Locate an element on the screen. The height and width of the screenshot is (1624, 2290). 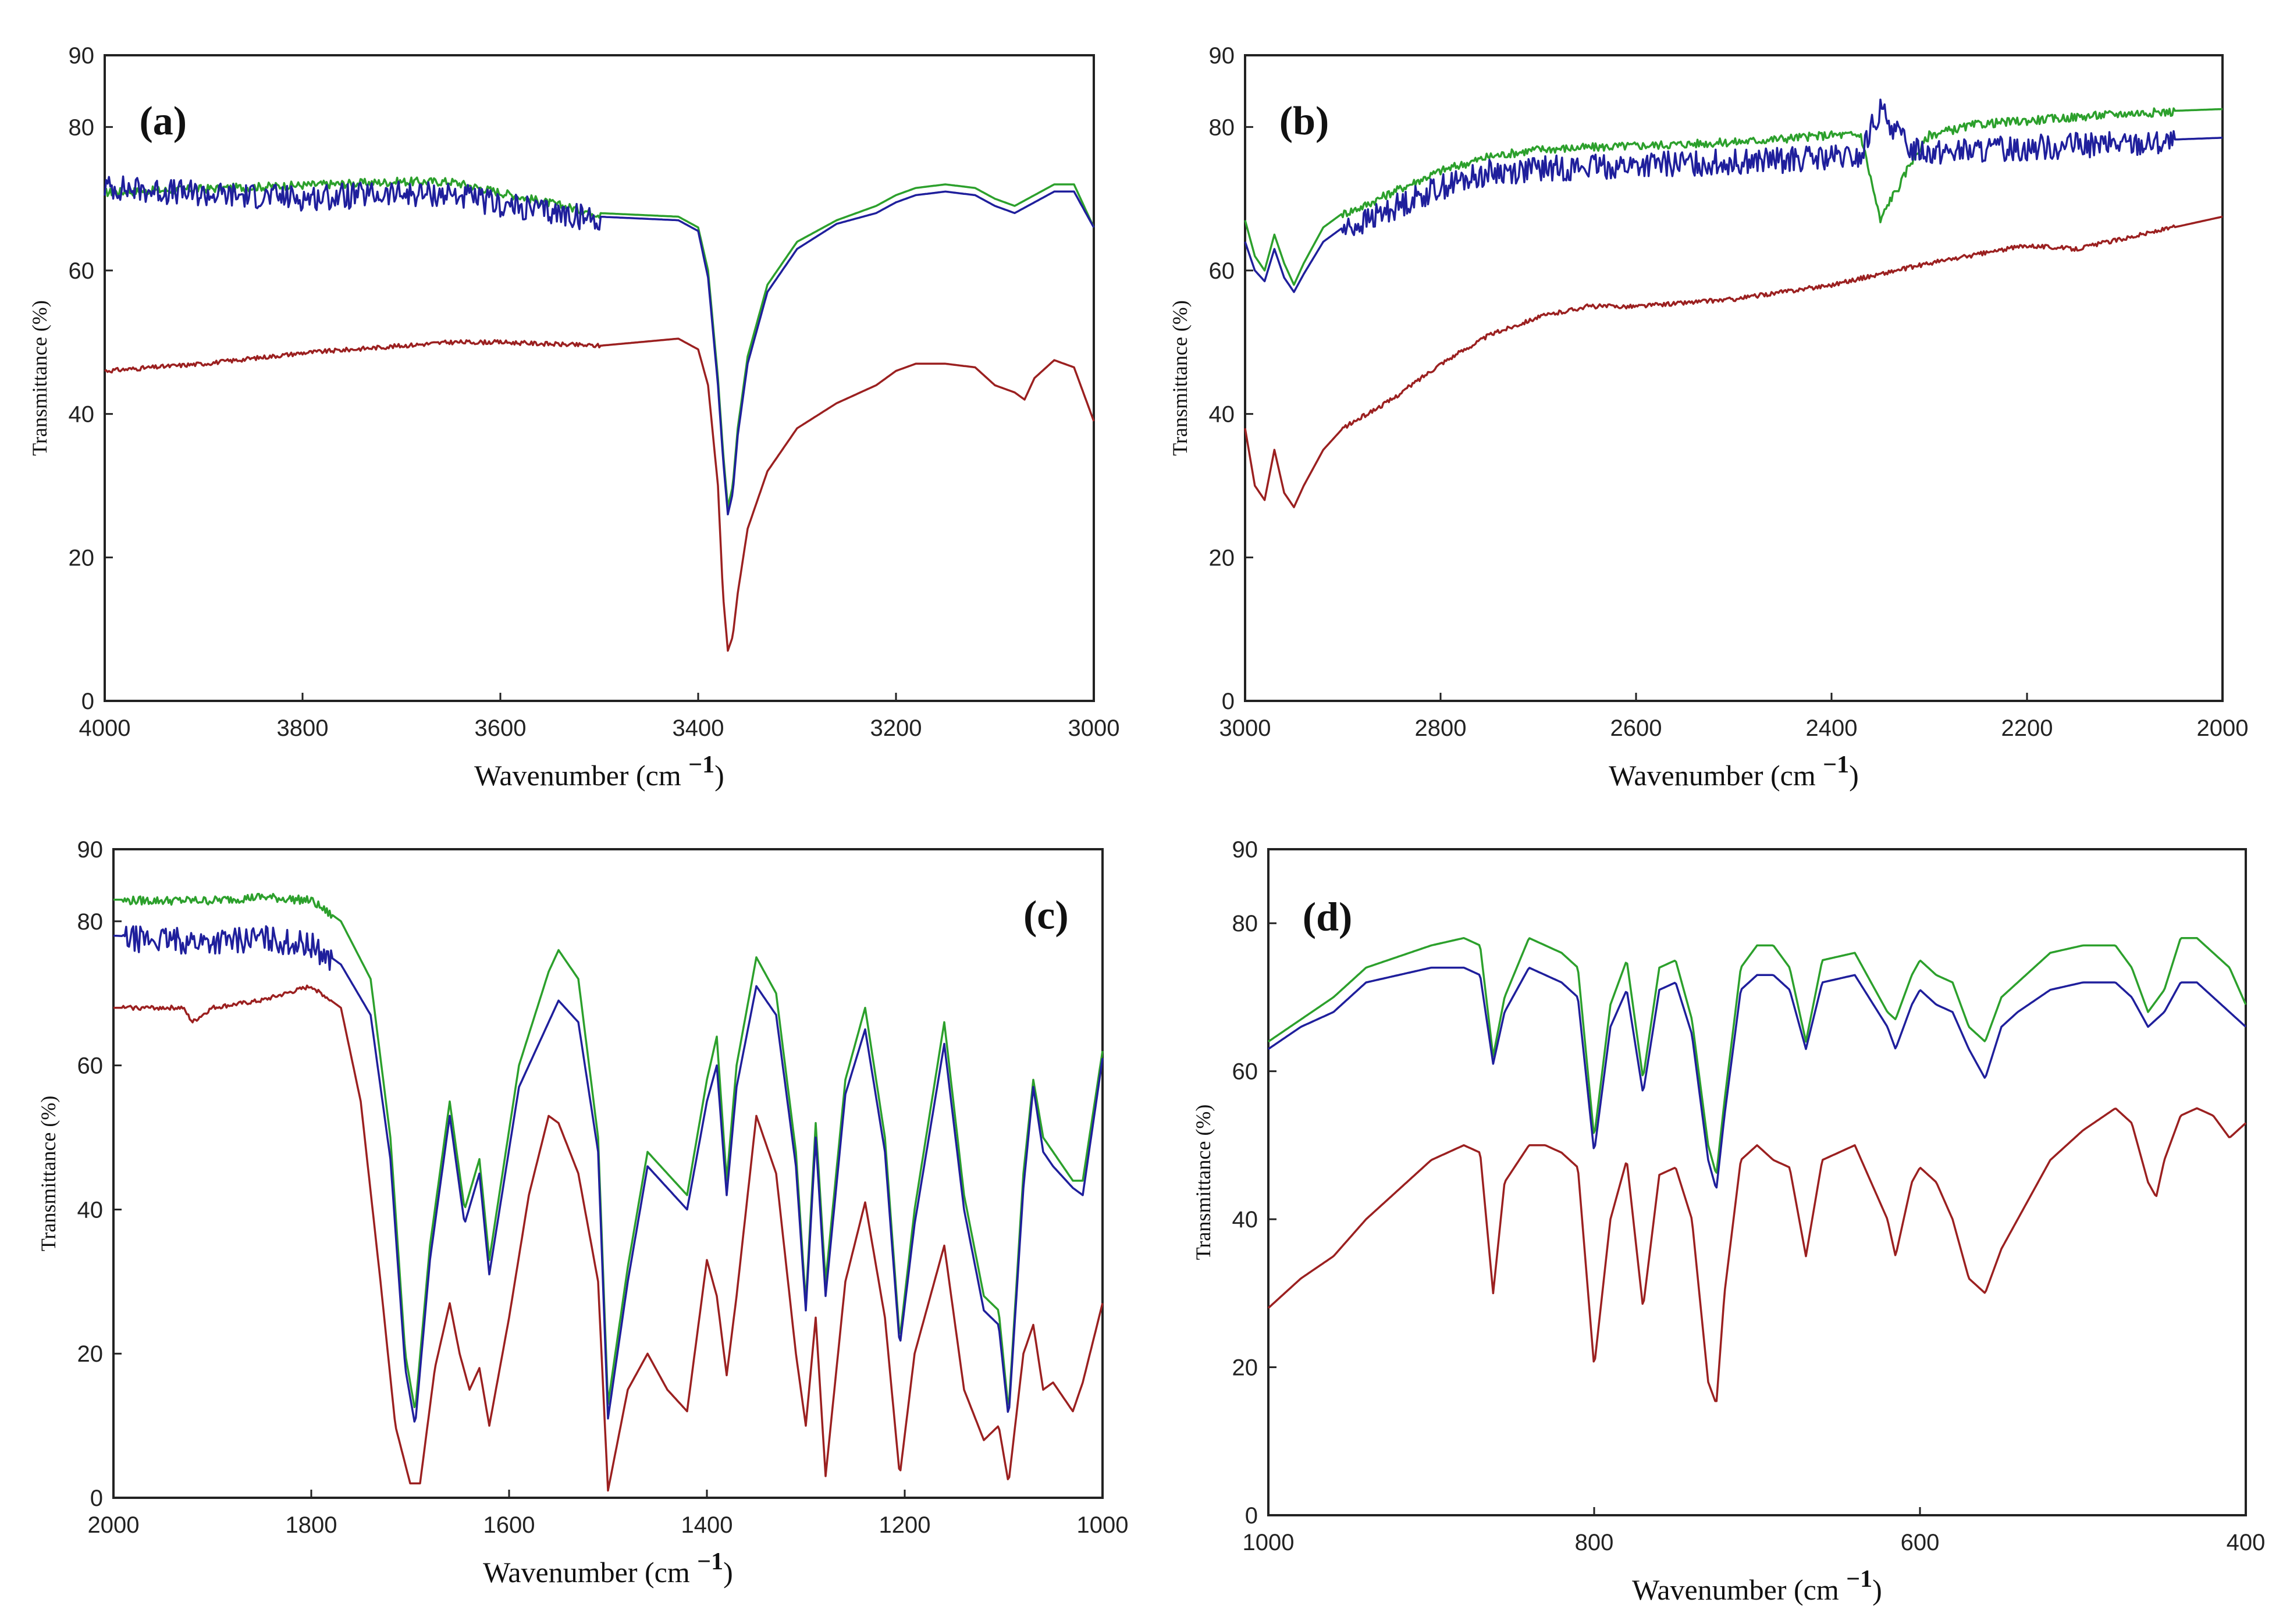
x-tick-label: 3600 is located at coordinates (501, 728).